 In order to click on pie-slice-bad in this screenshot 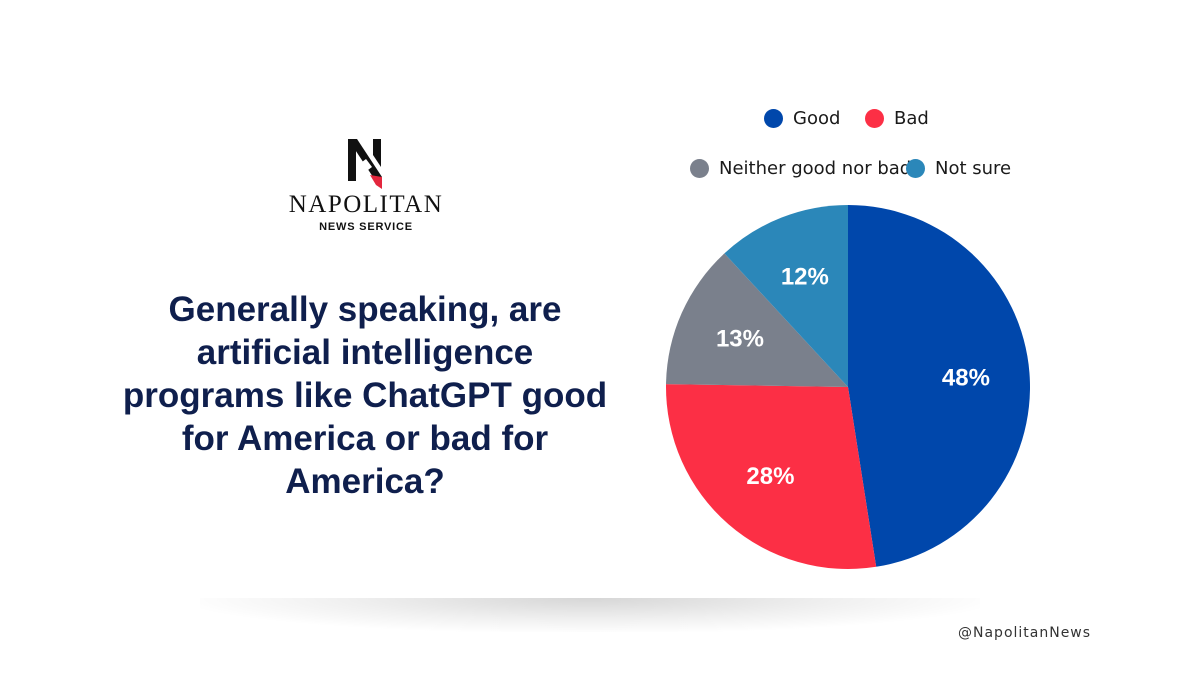, I will do `click(771, 476)`.